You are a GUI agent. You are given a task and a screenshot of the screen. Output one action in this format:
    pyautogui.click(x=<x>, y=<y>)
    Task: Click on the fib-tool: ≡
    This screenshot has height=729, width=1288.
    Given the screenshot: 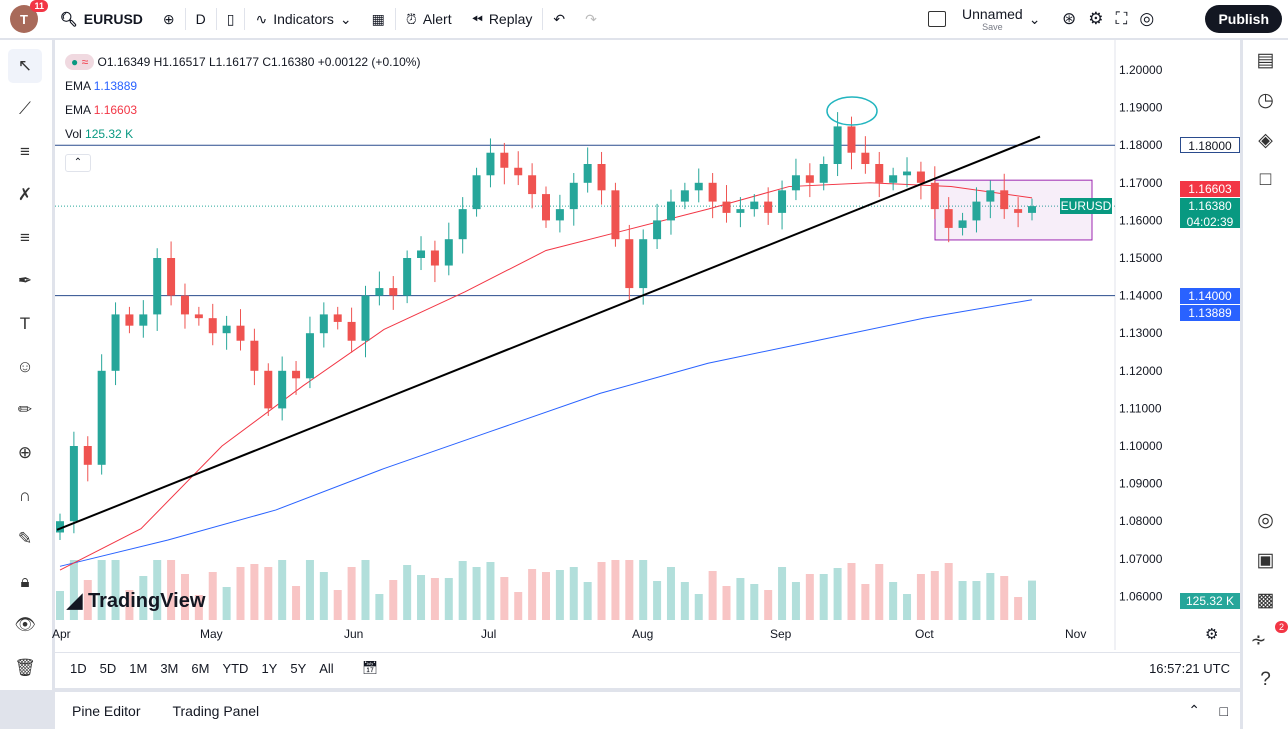 What is the action you would take?
    pyautogui.click(x=25, y=152)
    